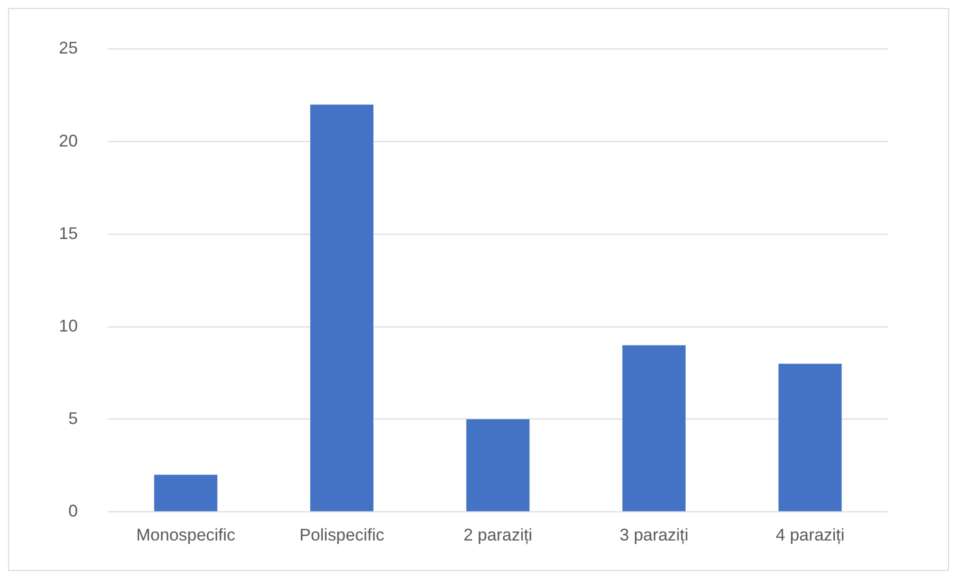 Image resolution: width=957 pixels, height=579 pixels. Describe the element at coordinates (186, 535) in the screenshot. I see `x-tick-label: Monospecific` at that location.